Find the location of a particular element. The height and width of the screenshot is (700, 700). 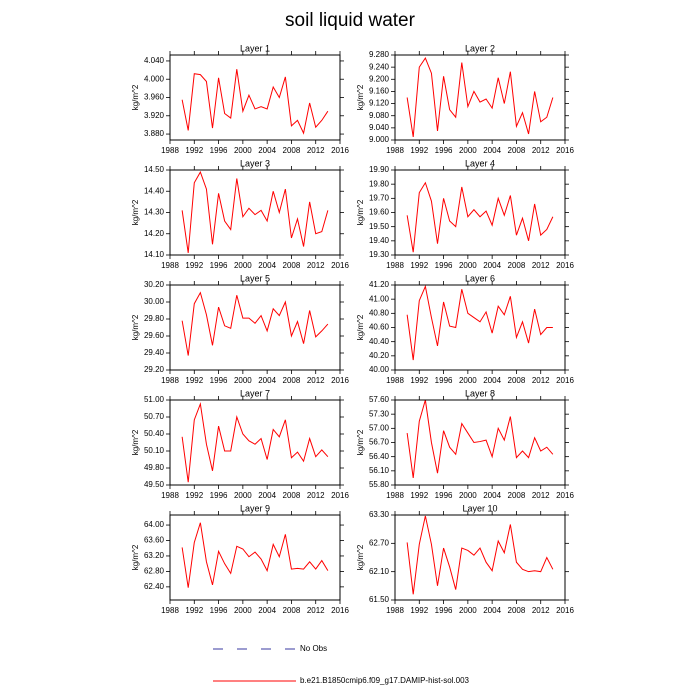

panel-title: Layer 8 is located at coordinates (480, 393).